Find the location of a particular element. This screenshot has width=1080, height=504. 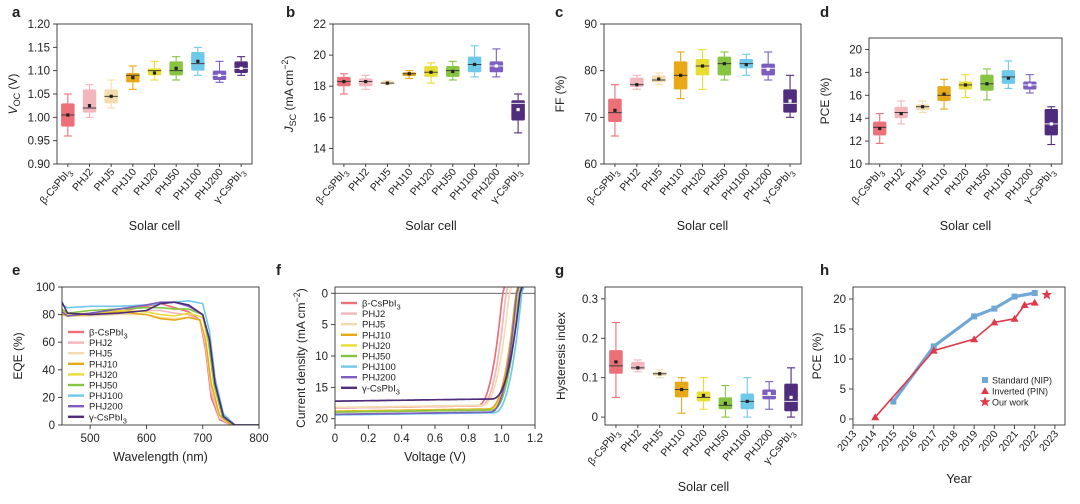

h-legend-square-marker is located at coordinates (985, 380).